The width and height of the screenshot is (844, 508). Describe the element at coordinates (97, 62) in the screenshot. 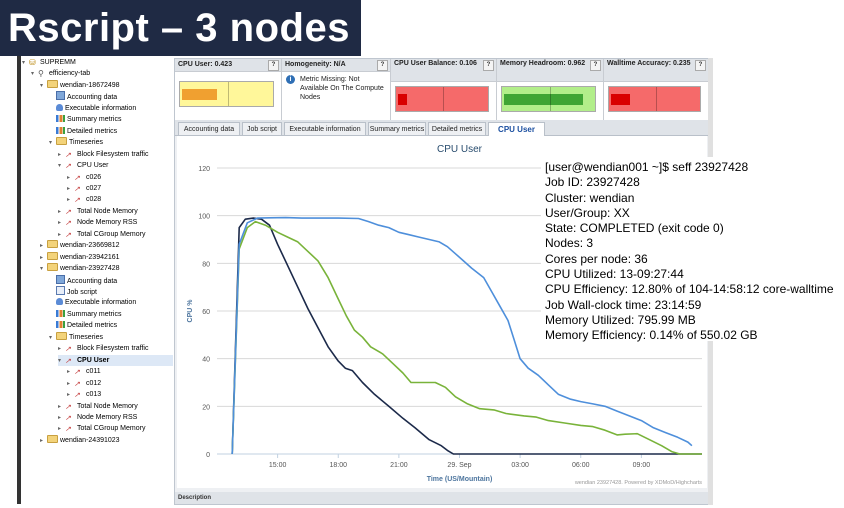

I see `tree-item: ▾ ⛁ SUPREMM` at that location.